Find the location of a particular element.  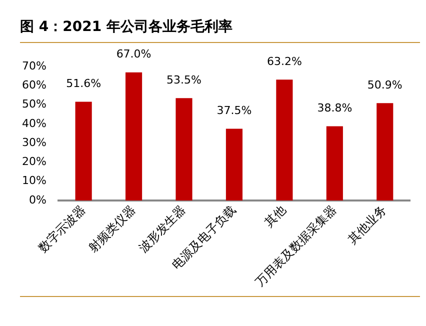

y-tick-label: 20% is located at coordinates (34, 161).